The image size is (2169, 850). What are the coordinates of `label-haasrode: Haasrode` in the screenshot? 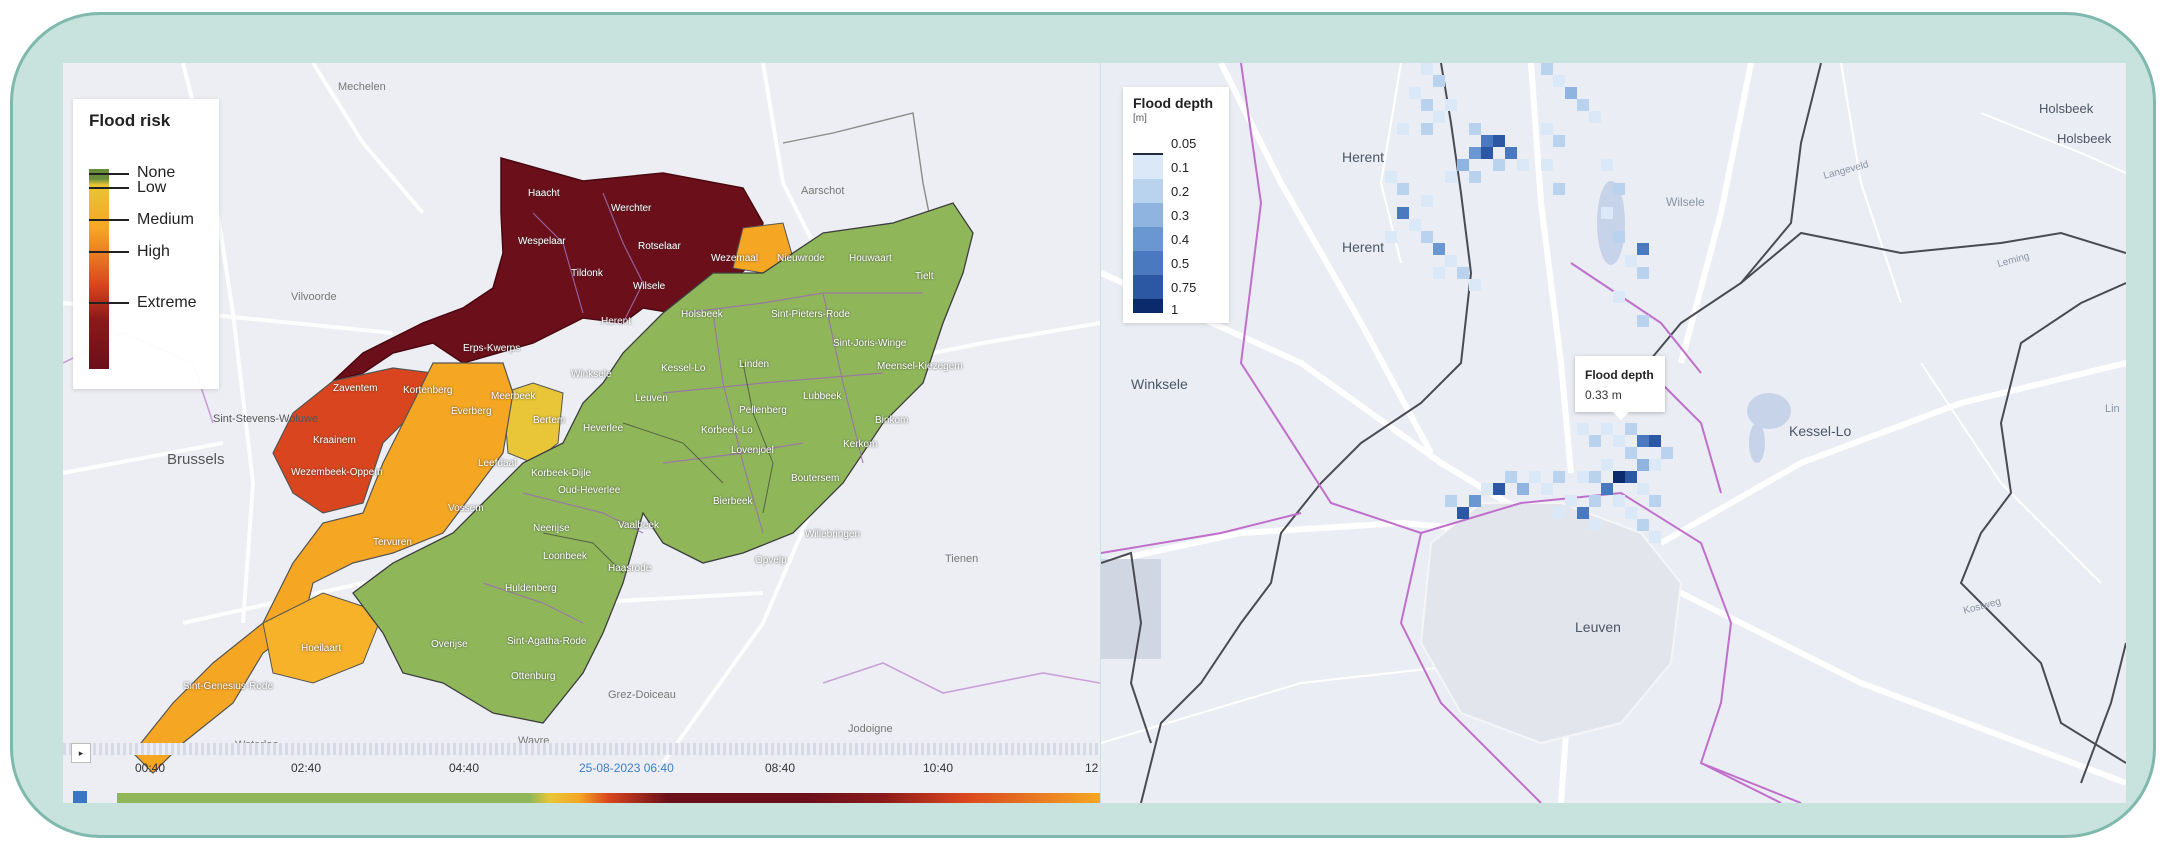 It's located at (630, 568).